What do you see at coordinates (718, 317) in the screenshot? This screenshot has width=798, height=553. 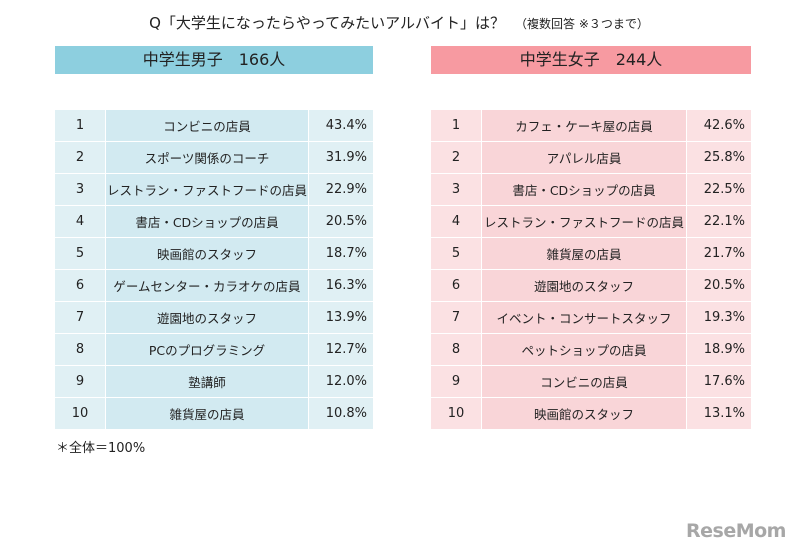 I see `girls-percent-cell: 19.3%` at bounding box center [718, 317].